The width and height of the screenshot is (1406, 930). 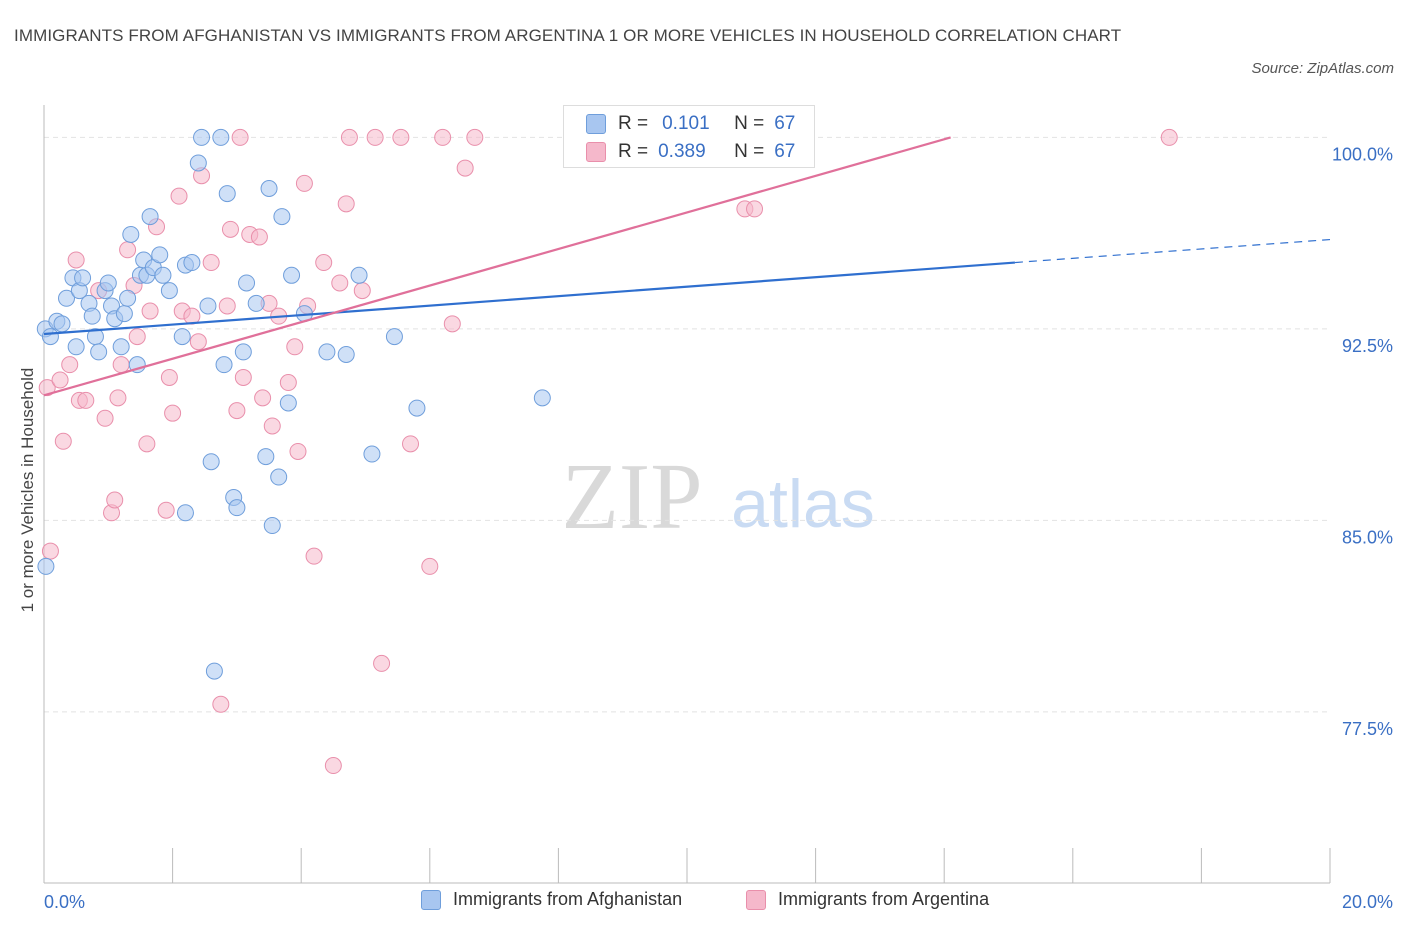 What do you see at coordinates (596, 152) in the screenshot?
I see `argentina-swatch` at bounding box center [596, 152].